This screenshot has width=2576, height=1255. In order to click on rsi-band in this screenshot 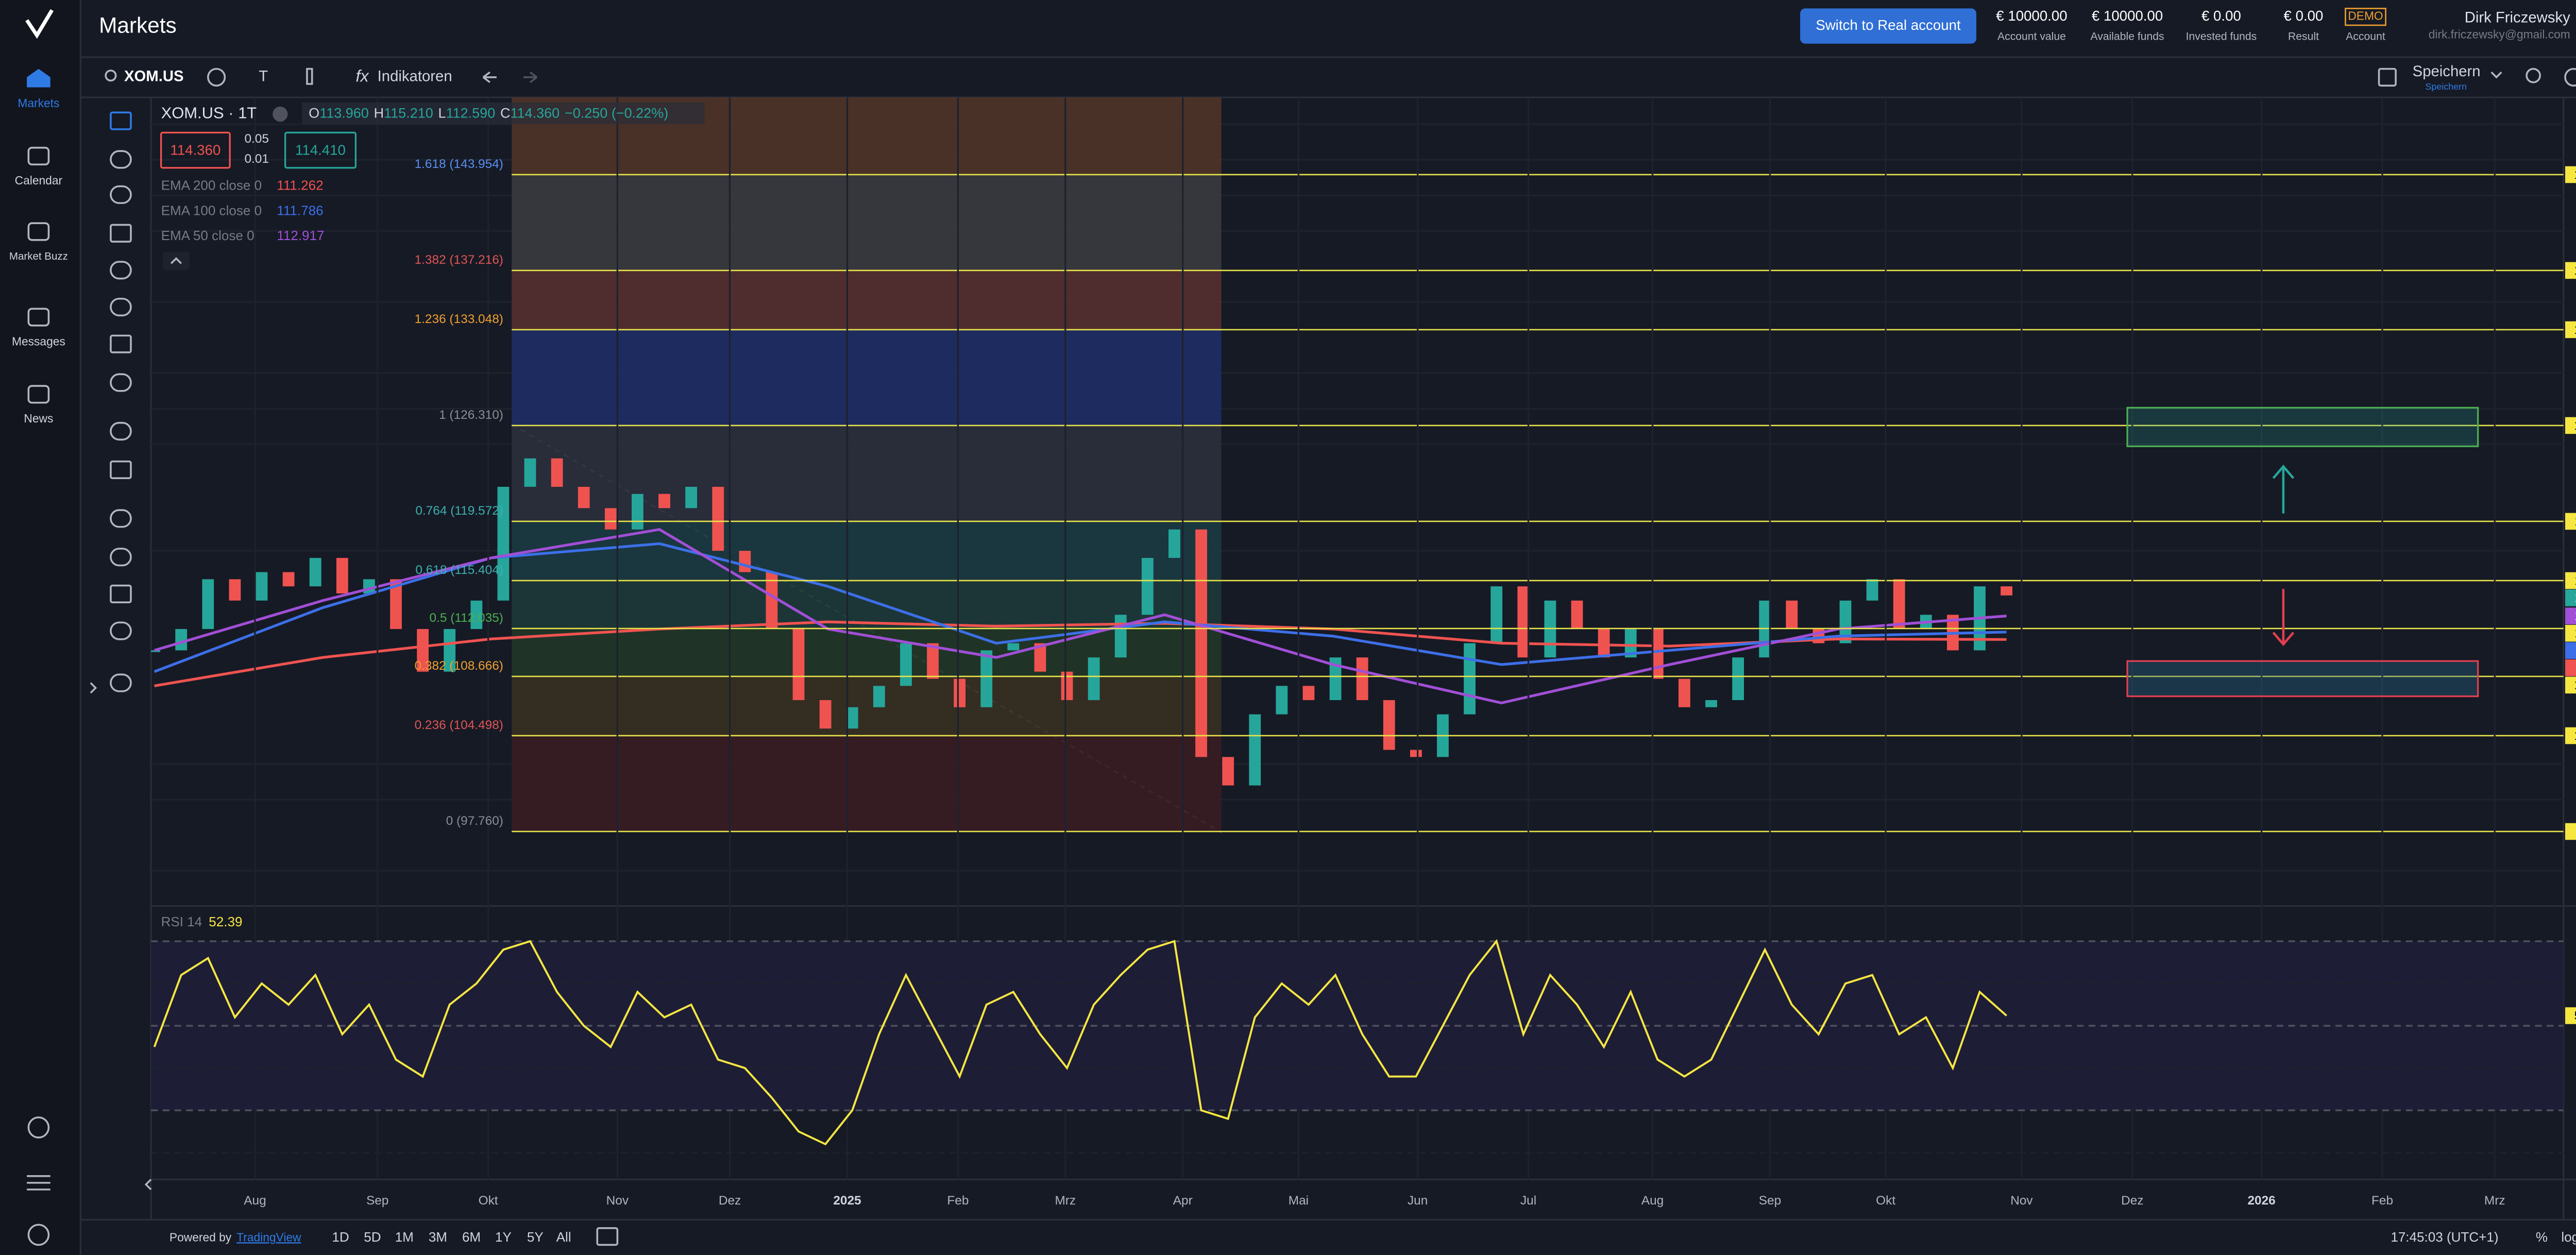, I will do `click(1357, 1025)`.